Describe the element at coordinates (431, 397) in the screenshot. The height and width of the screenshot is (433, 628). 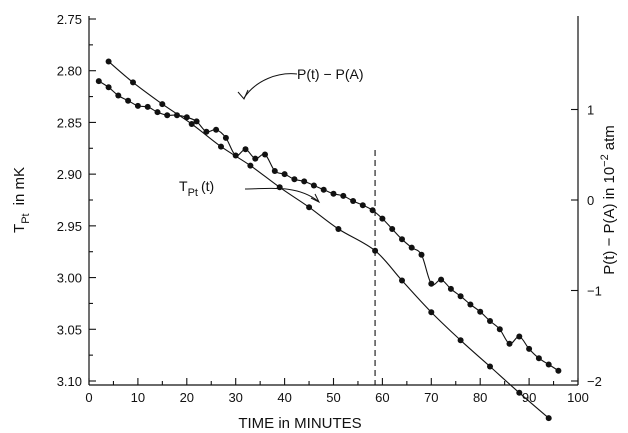
I see `x-tick-label: 70` at that location.